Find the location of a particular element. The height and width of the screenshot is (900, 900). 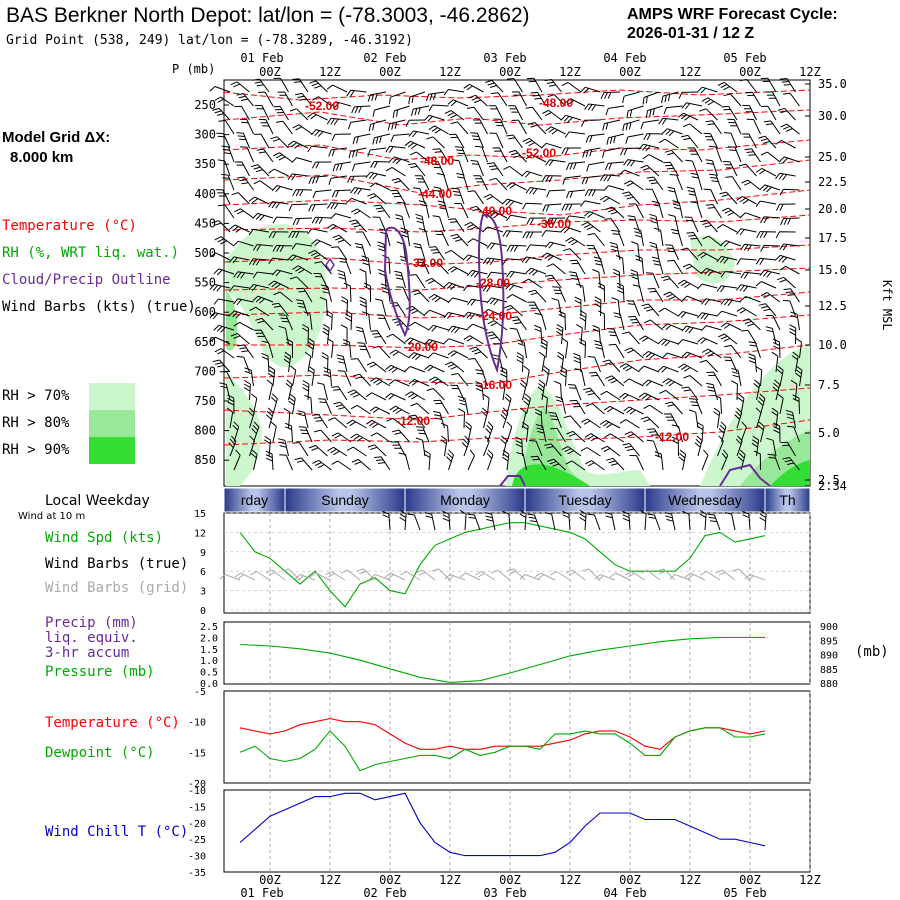

legend-rh90: RH > 90% is located at coordinates (36, 450).